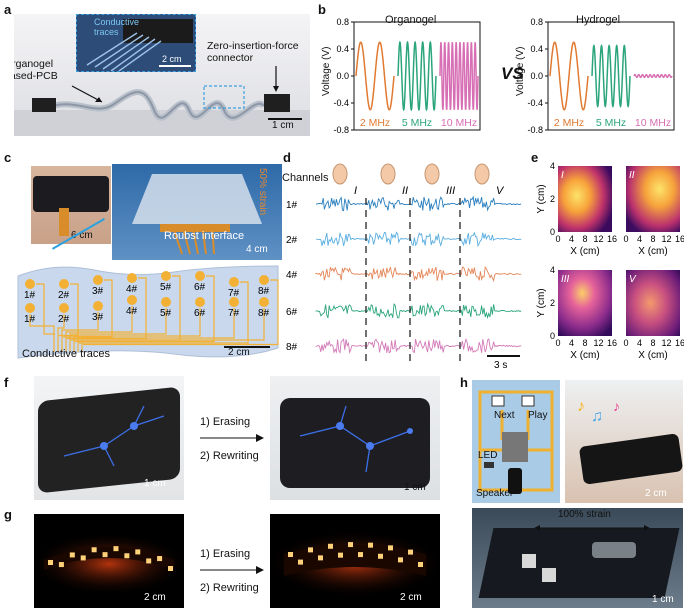 This screenshot has height=611, width=685. What do you see at coordinates (516, 441) in the screenshot?
I see `panel-h-circuit-diagram: Next Play LED Speaker` at bounding box center [516, 441].